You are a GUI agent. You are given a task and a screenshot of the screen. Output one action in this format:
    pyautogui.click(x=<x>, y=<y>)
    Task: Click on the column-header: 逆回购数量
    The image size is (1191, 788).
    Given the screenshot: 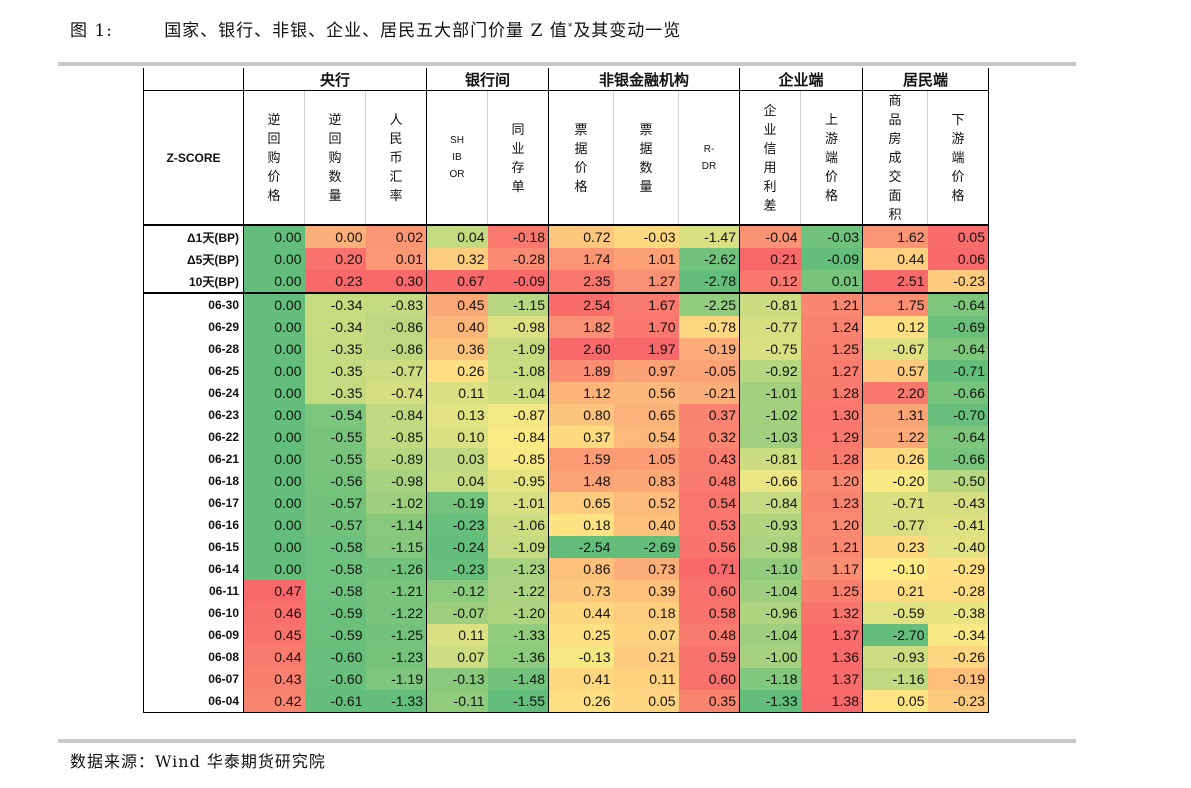 What is the action you would take?
    pyautogui.click(x=335, y=158)
    